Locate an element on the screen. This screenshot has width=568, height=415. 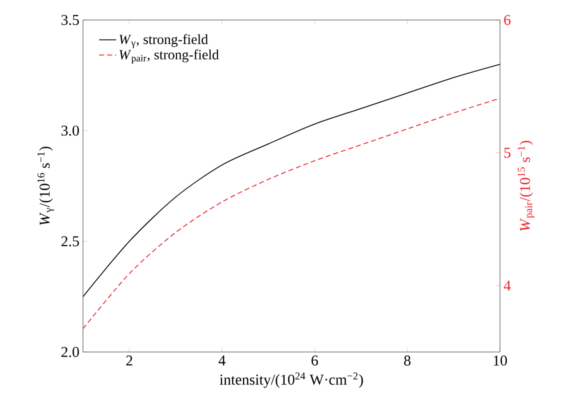
y2-tick-label: 6 is located at coordinates (507, 20).